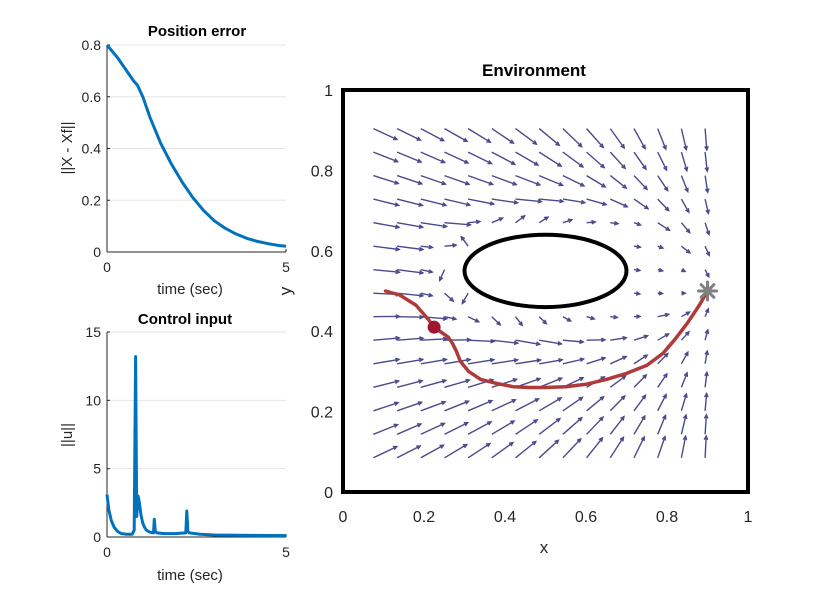  What do you see at coordinates (185, 319) in the screenshot?
I see `control-input-title: Control input` at bounding box center [185, 319].